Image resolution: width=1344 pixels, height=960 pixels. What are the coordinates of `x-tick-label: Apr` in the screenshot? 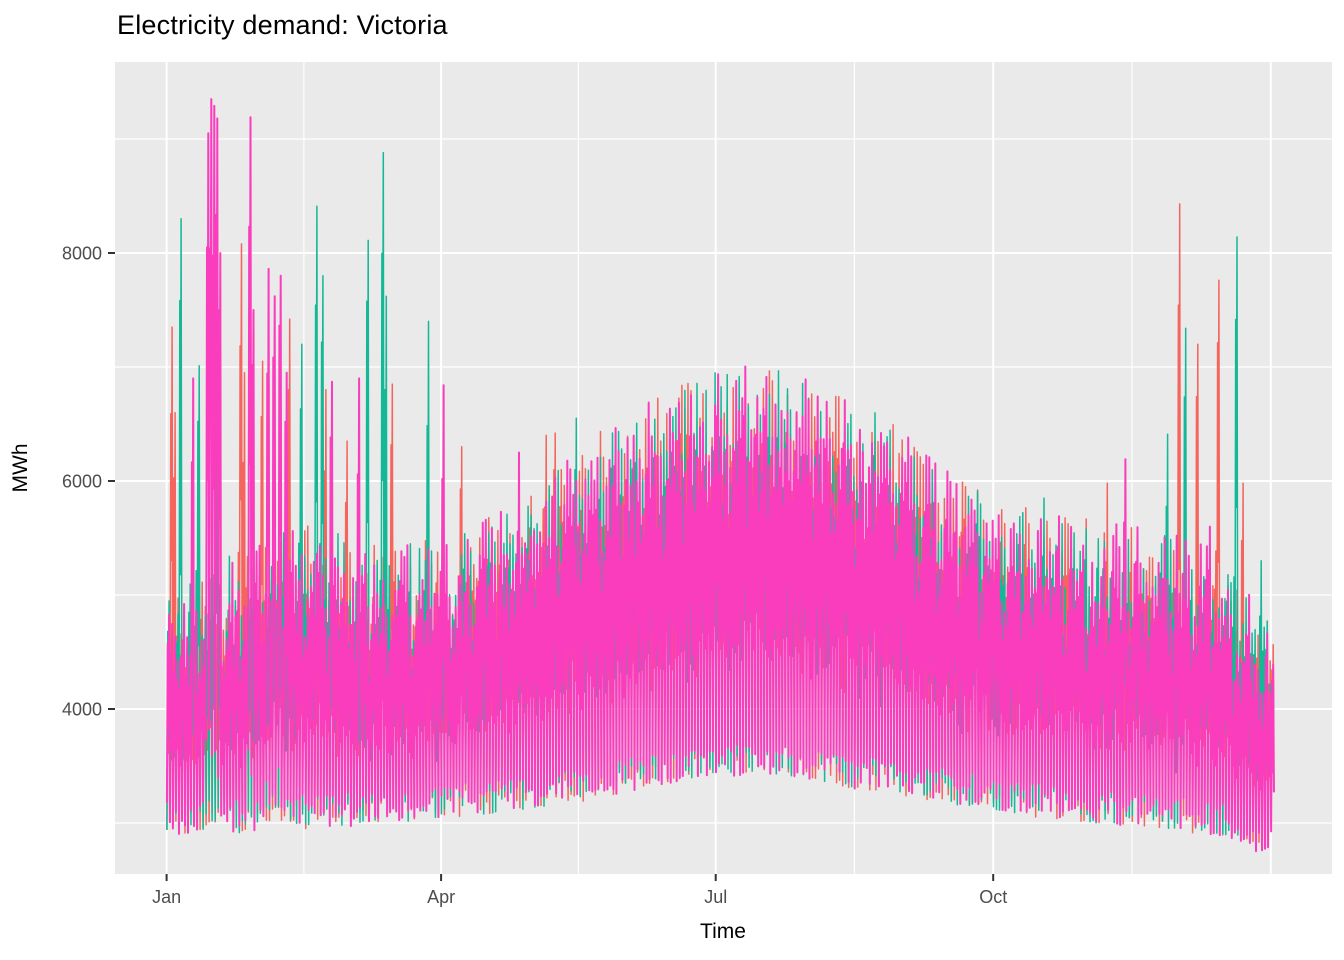 It's located at (441, 897).